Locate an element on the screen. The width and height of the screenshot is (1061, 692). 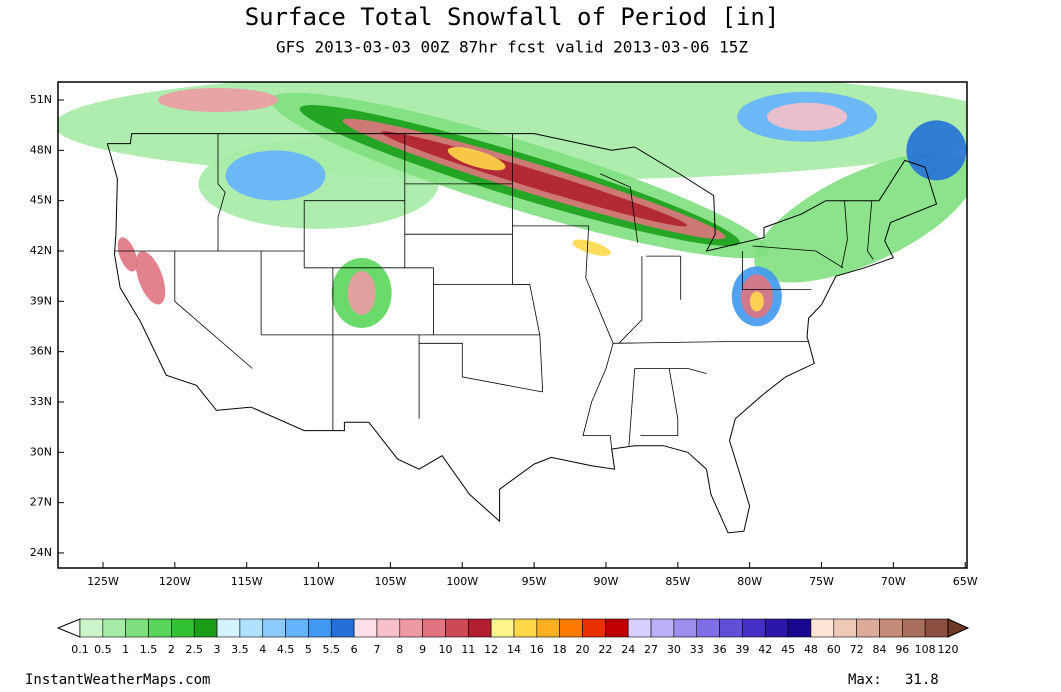
lon-label: 90W is located at coordinates (606, 581).